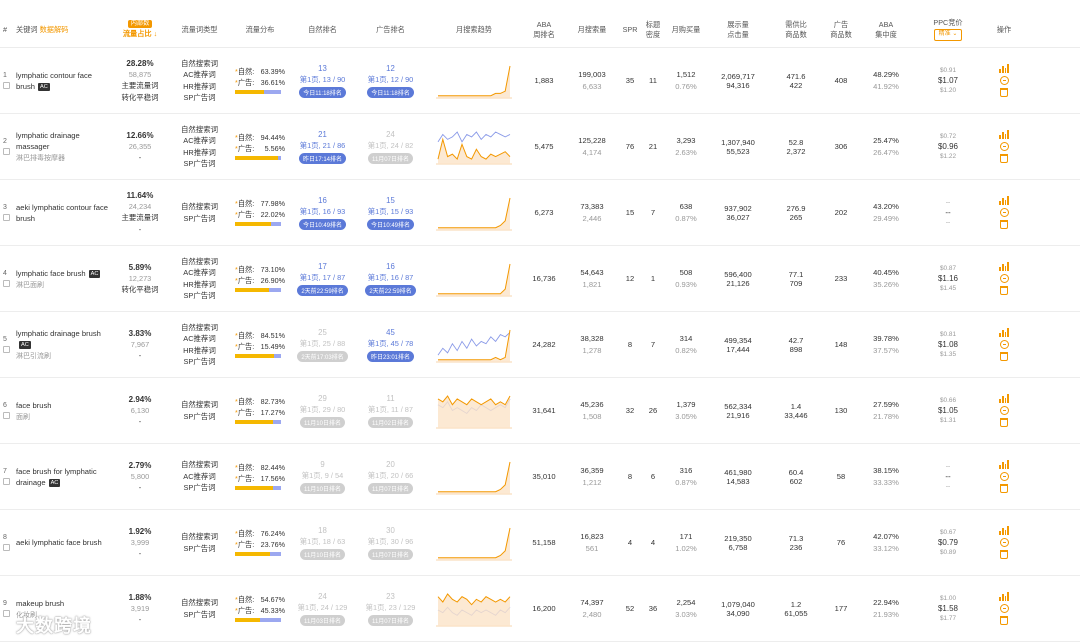 This screenshot has height=644, width=1080. I want to click on ad-rank-cell: 20 第1页, 20 / 66 11月07日排名, so click(390, 476).